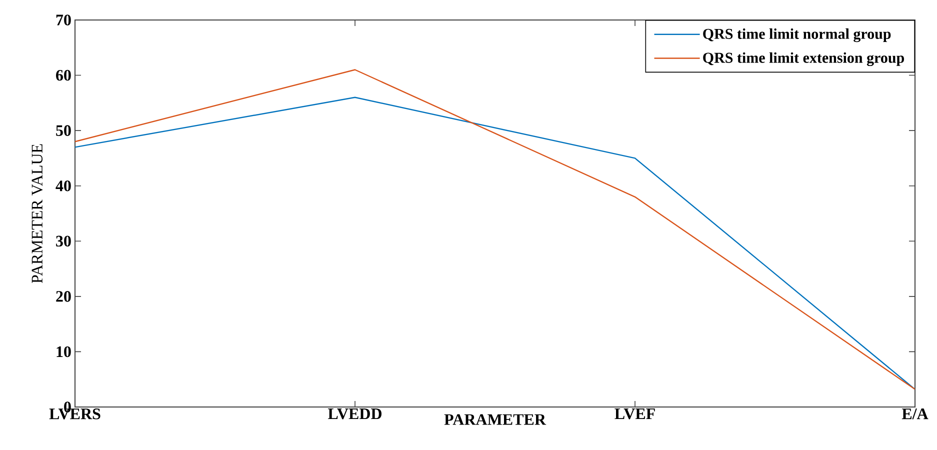  I want to click on x-tick-label: LVEDD, so click(355, 414).